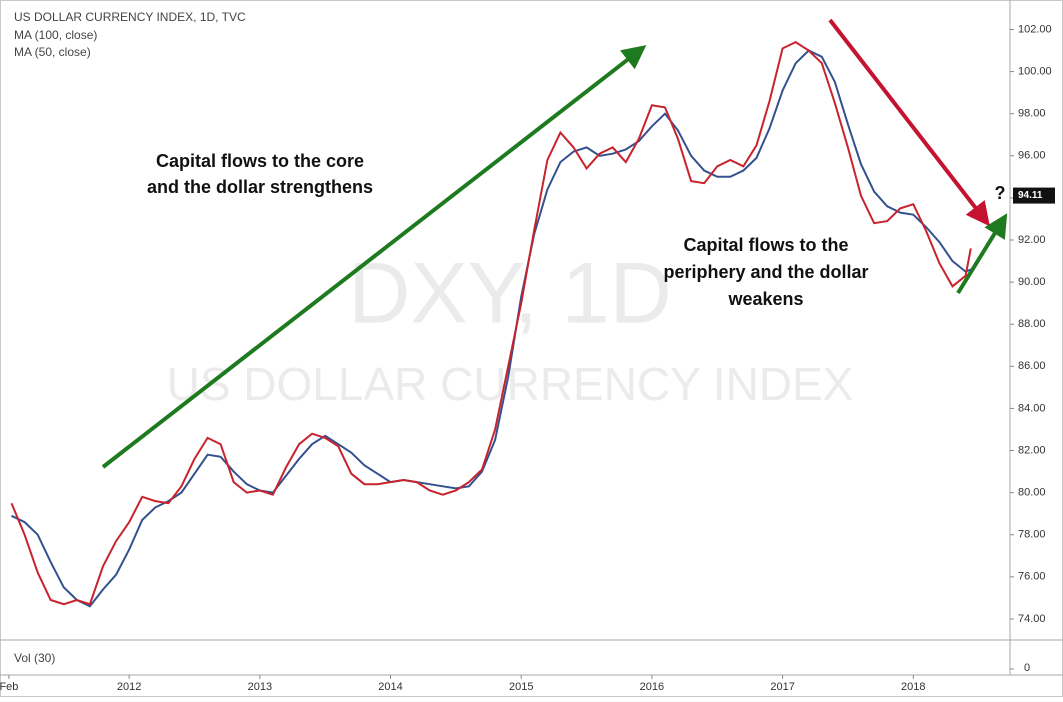 Image resolution: width=1063 pixels, height=702 pixels. Describe the element at coordinates (130, 17) in the screenshot. I see `chart-title: US DOLLAR CURRENCY INDEX, 1D, TVC` at that location.